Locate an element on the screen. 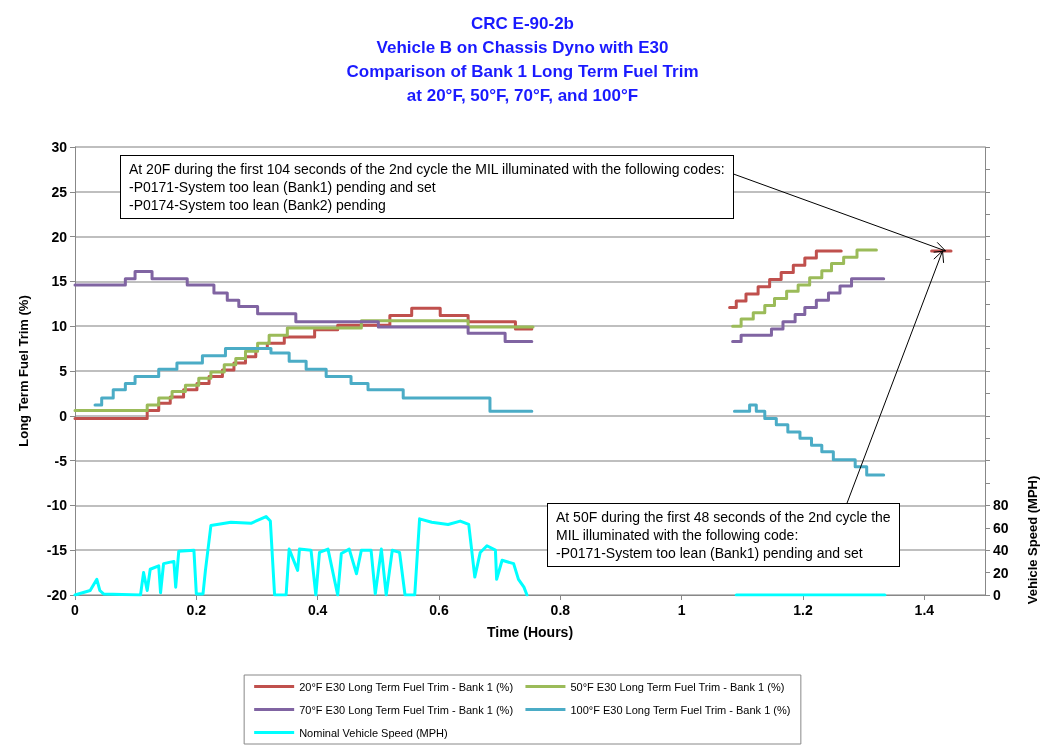  legend-label: 50°F E30 Long Term Fuel Trim - Bank 1 (%) is located at coordinates (677, 686).